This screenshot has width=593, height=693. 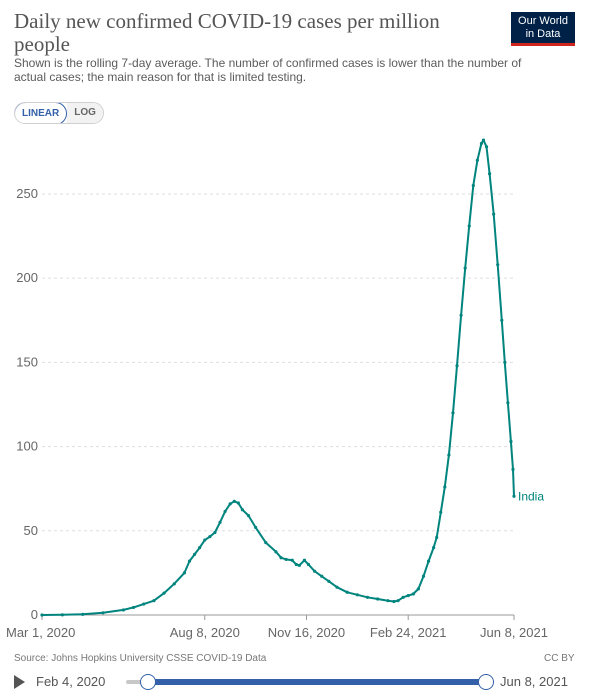 I want to click on y-tick-label: 150, so click(x=27, y=361).